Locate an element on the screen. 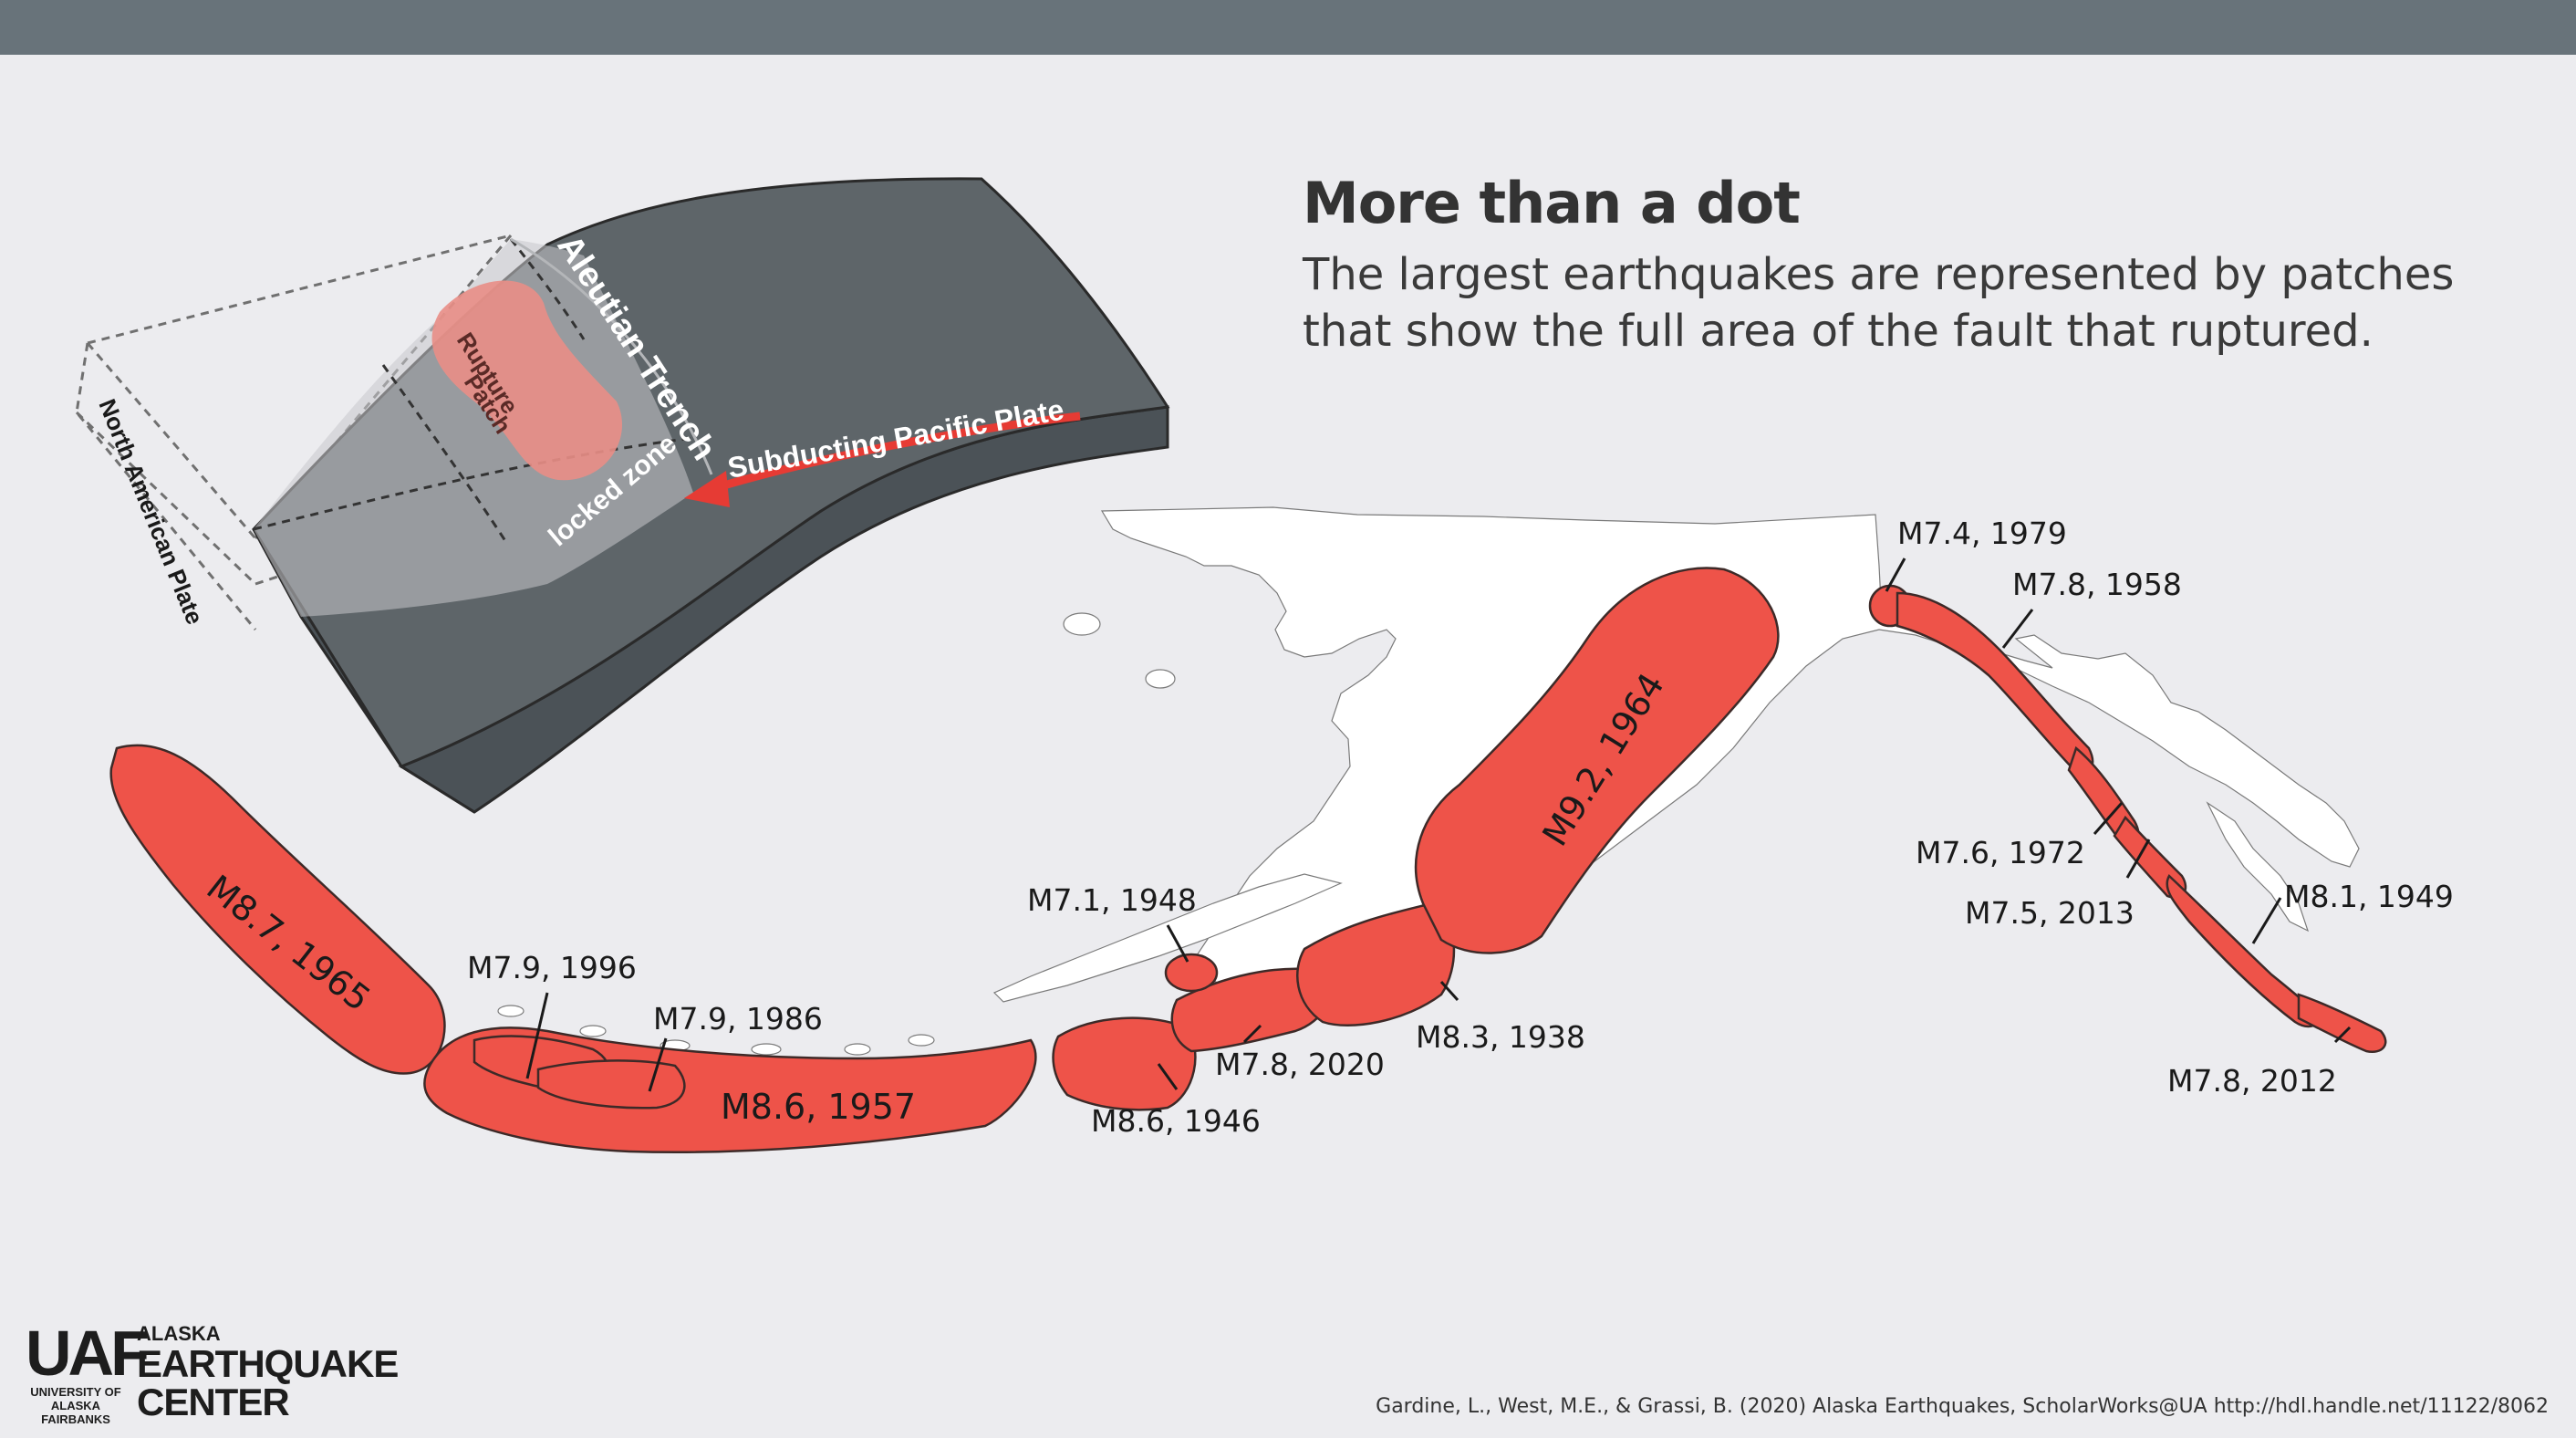 This screenshot has height=1438, width=2576. quake-label-1957: M8.6, 1957 is located at coordinates (818, 1107).